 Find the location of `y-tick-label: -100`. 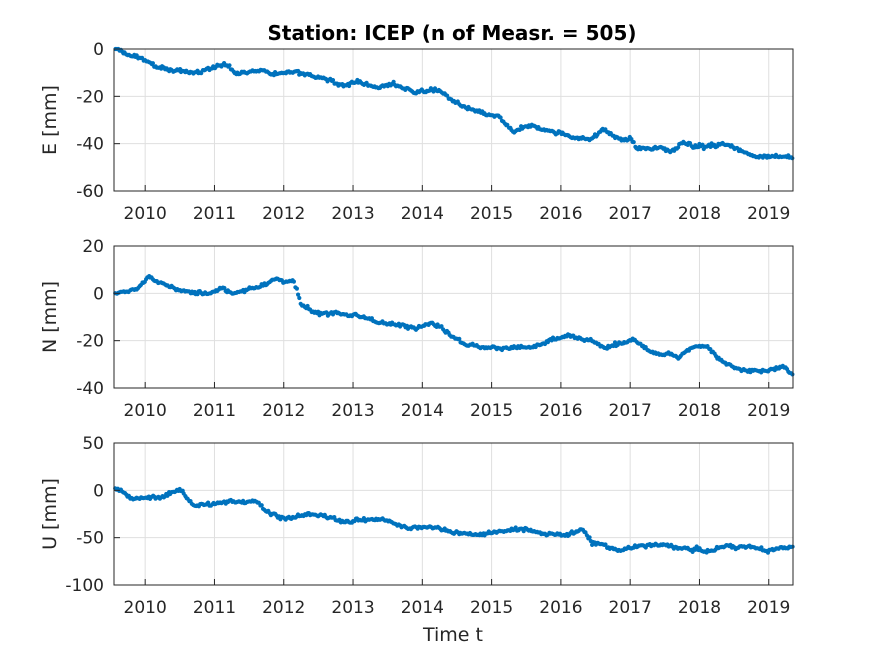

y-tick-label: -100 is located at coordinates (84, 586).